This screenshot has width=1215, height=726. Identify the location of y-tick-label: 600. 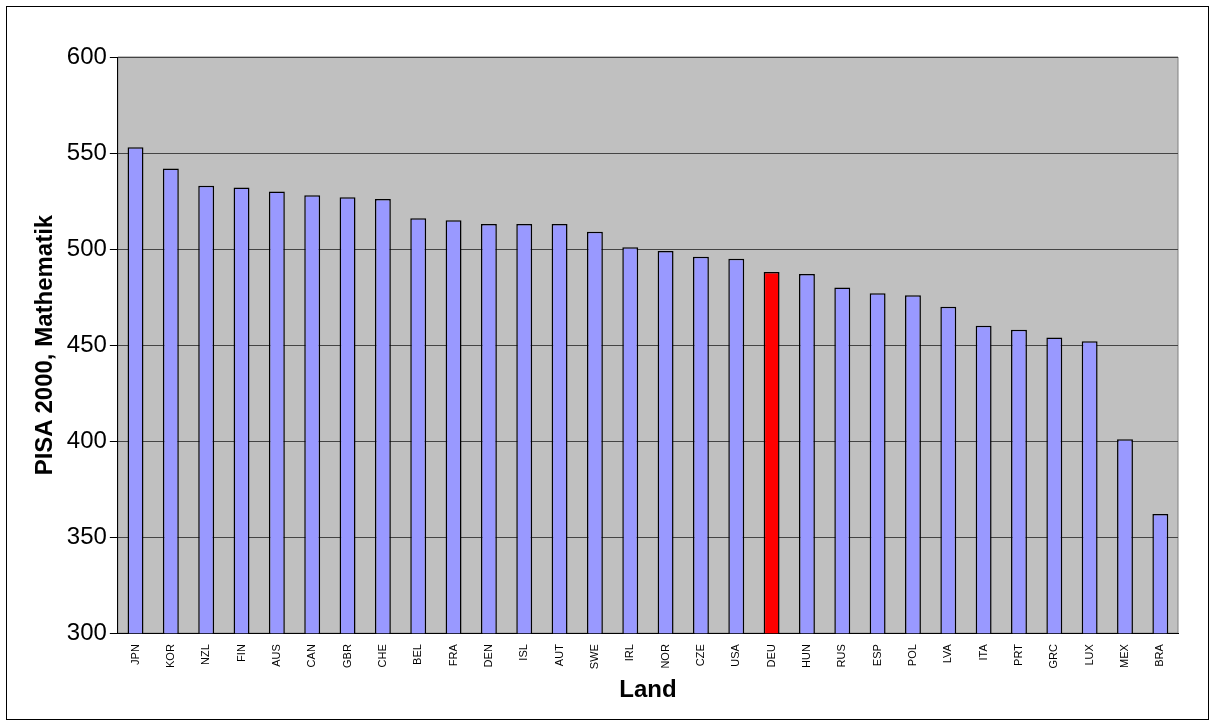
(86, 55).